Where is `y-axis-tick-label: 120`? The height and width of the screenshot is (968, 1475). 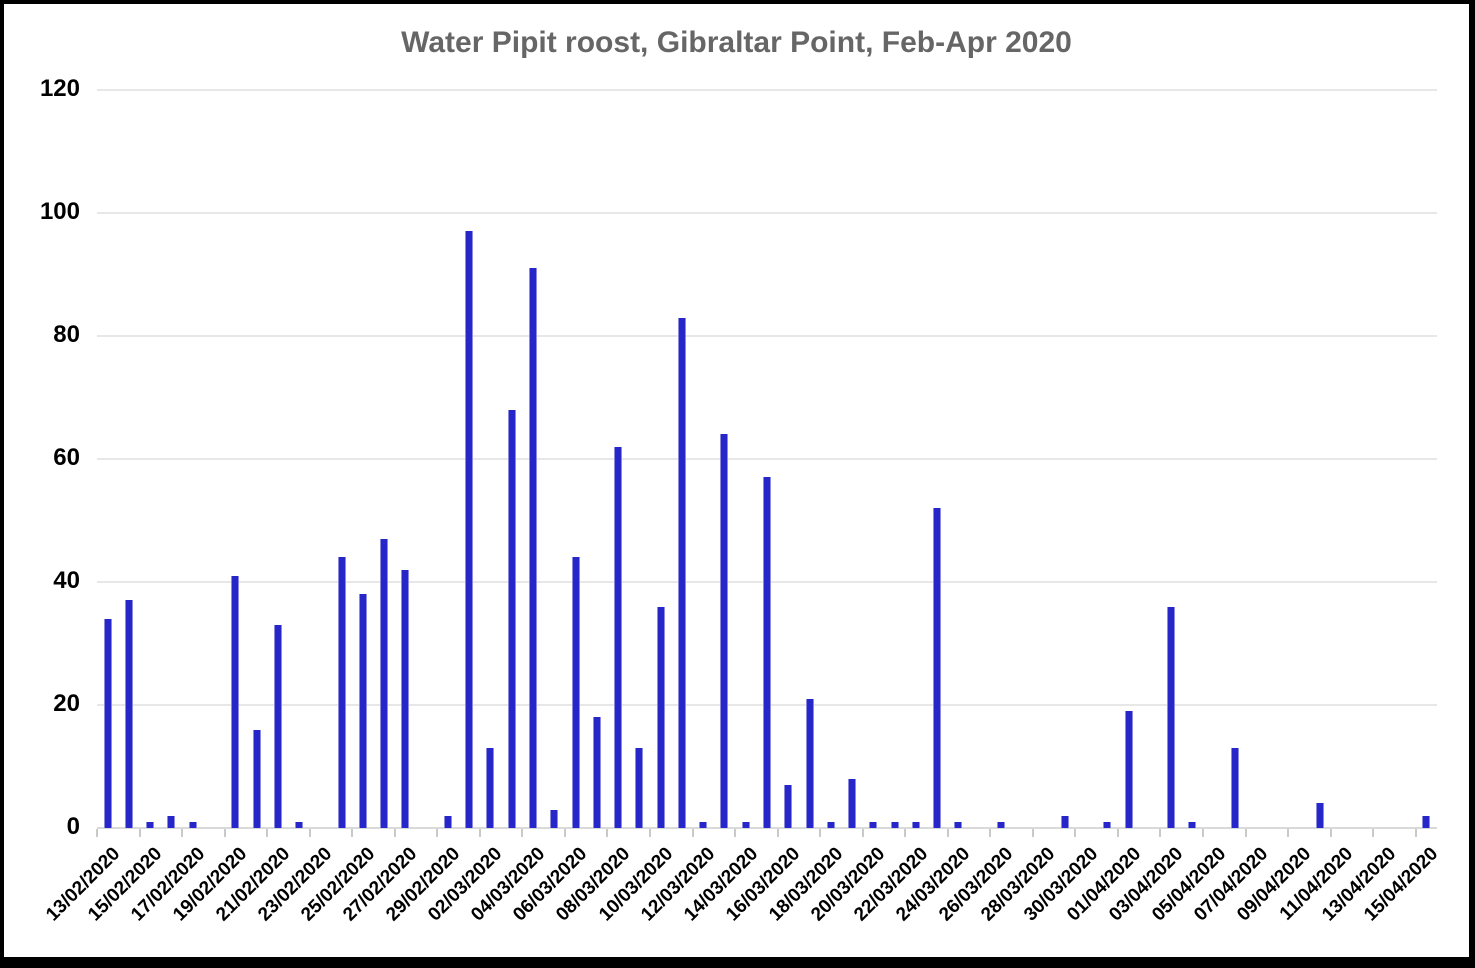
y-axis-tick-label: 120 is located at coordinates (59, 88).